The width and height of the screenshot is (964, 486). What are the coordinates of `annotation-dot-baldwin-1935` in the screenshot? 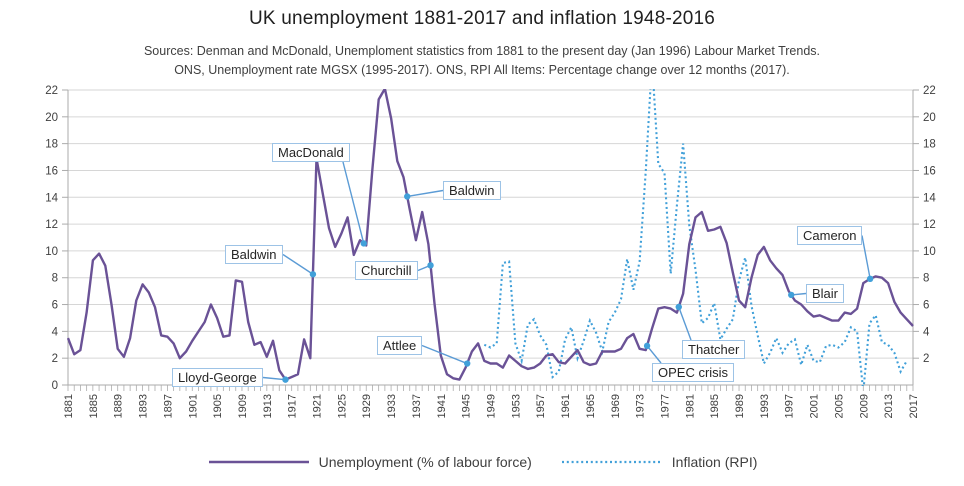 It's located at (407, 196).